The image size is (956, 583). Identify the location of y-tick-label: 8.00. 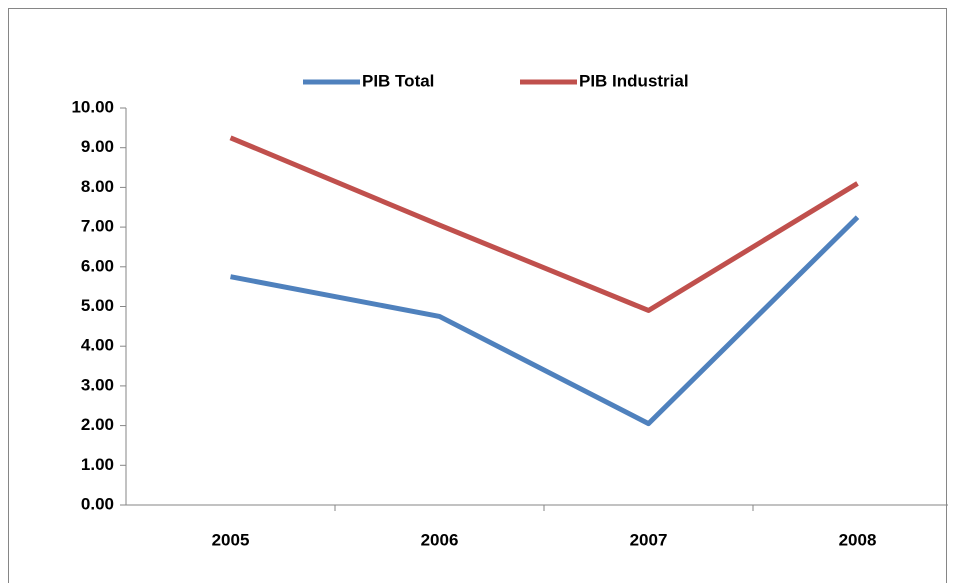
(97, 186).